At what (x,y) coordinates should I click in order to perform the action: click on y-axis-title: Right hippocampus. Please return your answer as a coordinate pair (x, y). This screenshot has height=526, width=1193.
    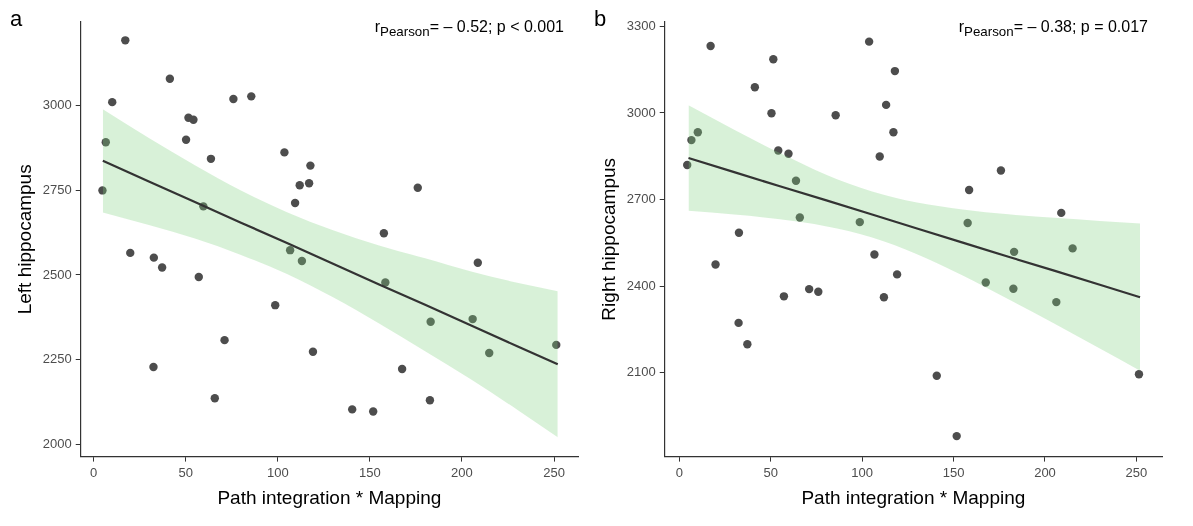
    Looking at the image, I should click on (608, 239).